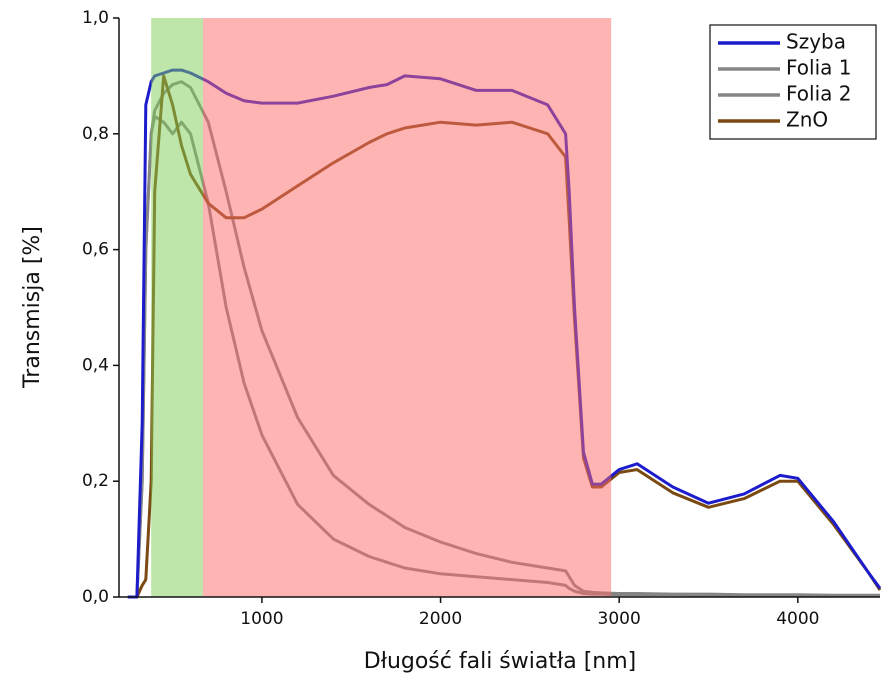  Describe the element at coordinates (95, 597) in the screenshot. I see `y-tick-label: 0,0` at that location.